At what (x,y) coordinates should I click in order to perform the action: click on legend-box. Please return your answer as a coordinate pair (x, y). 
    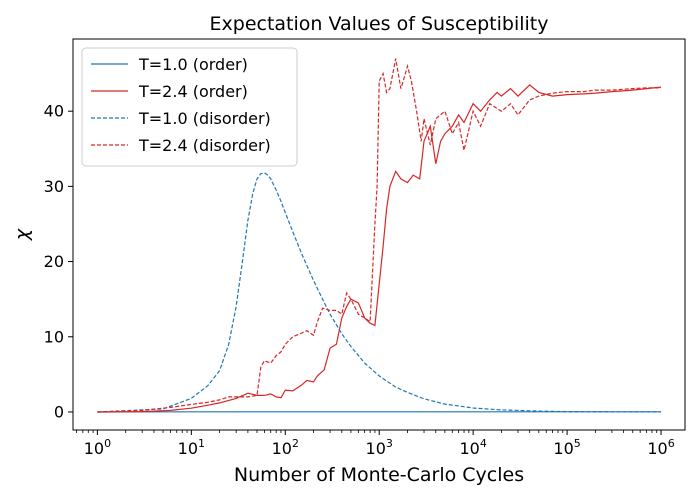
    Looking at the image, I should click on (189, 107).